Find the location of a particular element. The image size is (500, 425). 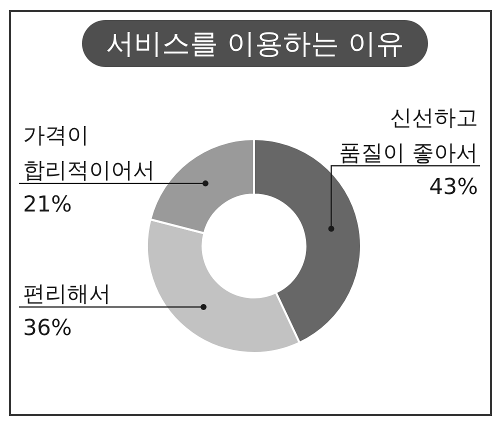

chart-title: 서비스를 이용하는 이유 is located at coordinates (255, 43).